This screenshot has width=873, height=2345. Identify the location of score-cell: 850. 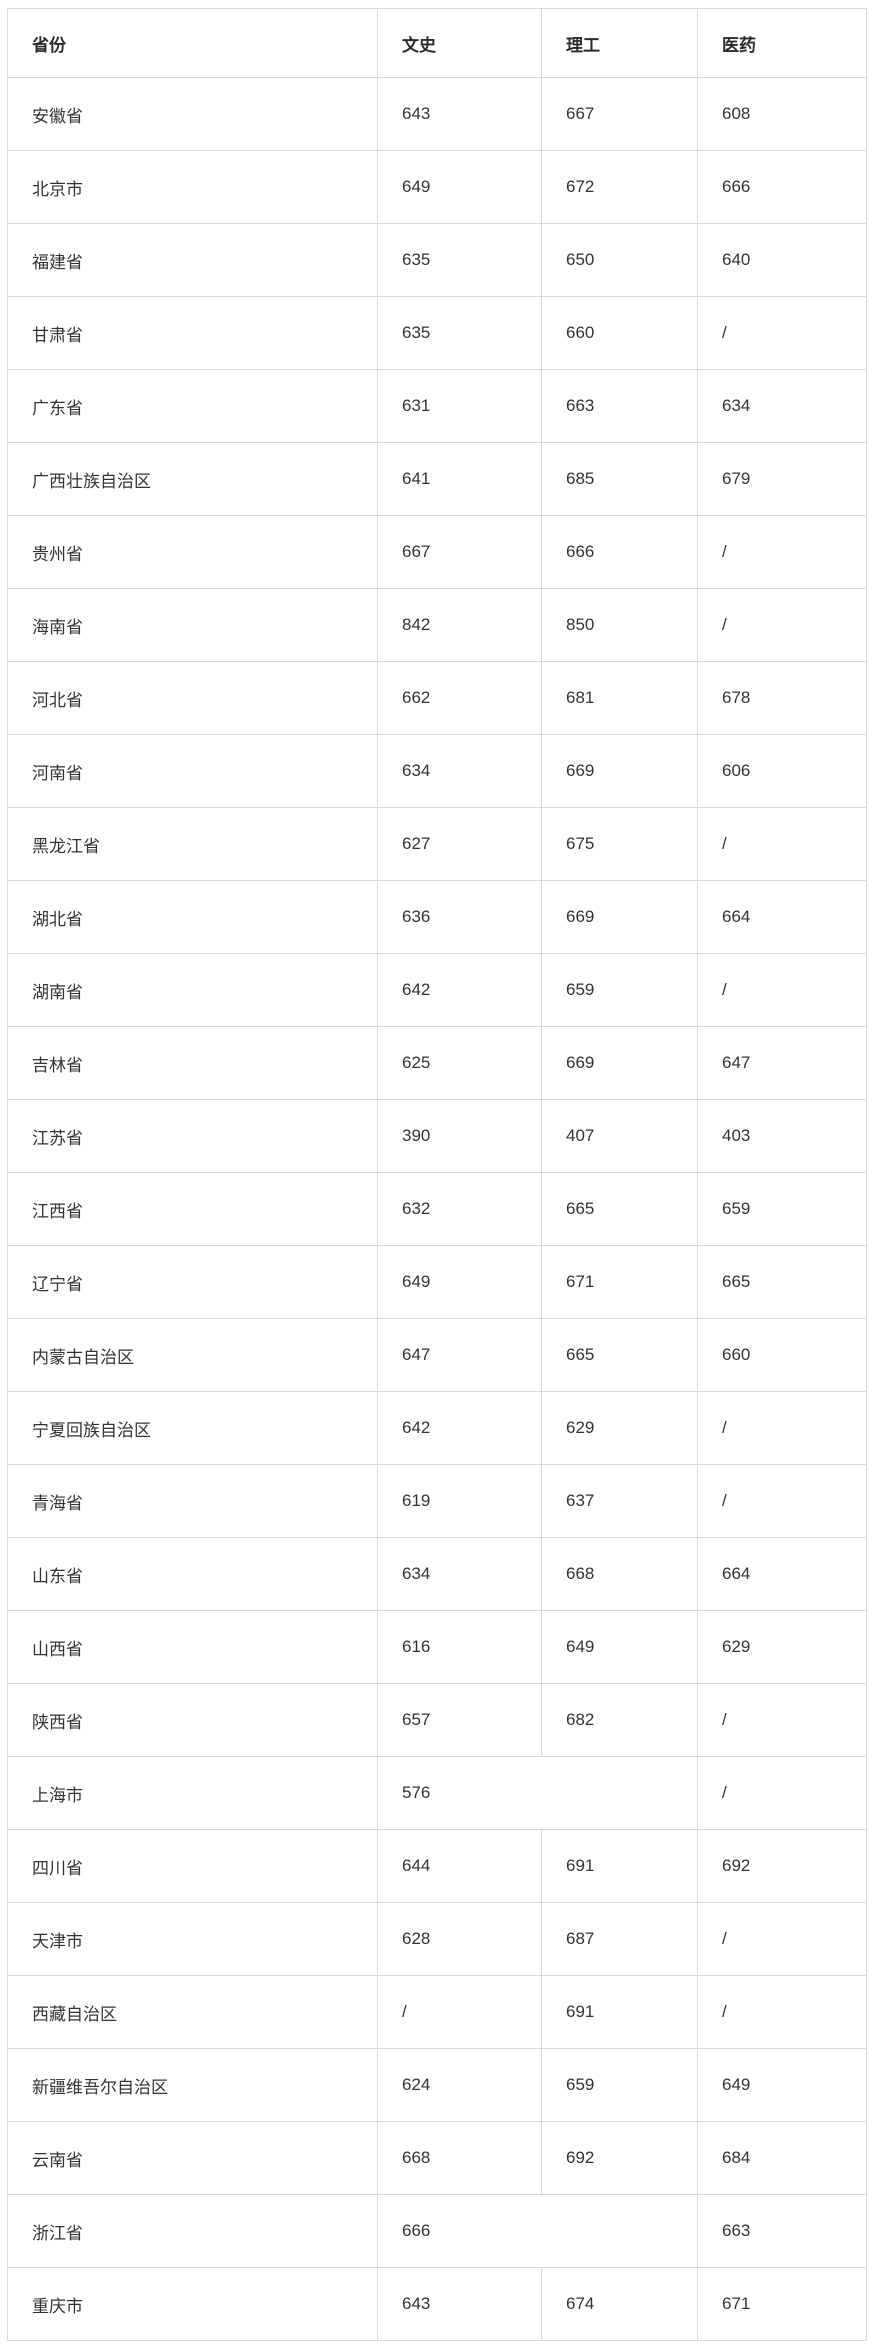
(619, 625).